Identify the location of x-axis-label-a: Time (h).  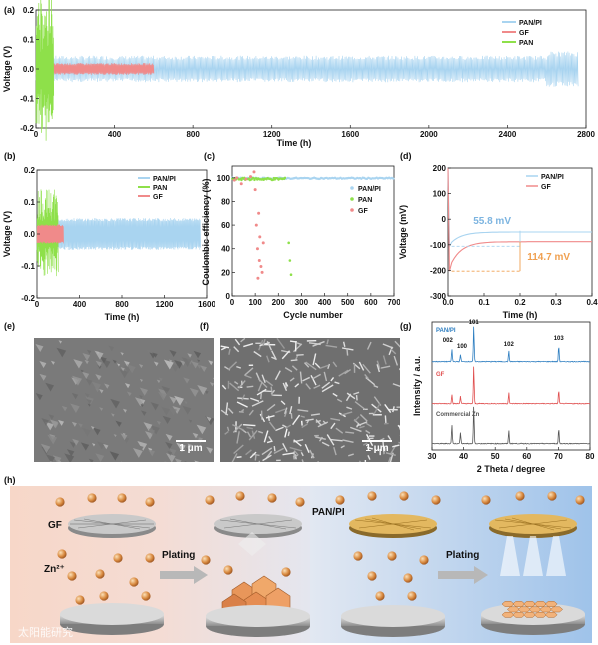
(294, 143).